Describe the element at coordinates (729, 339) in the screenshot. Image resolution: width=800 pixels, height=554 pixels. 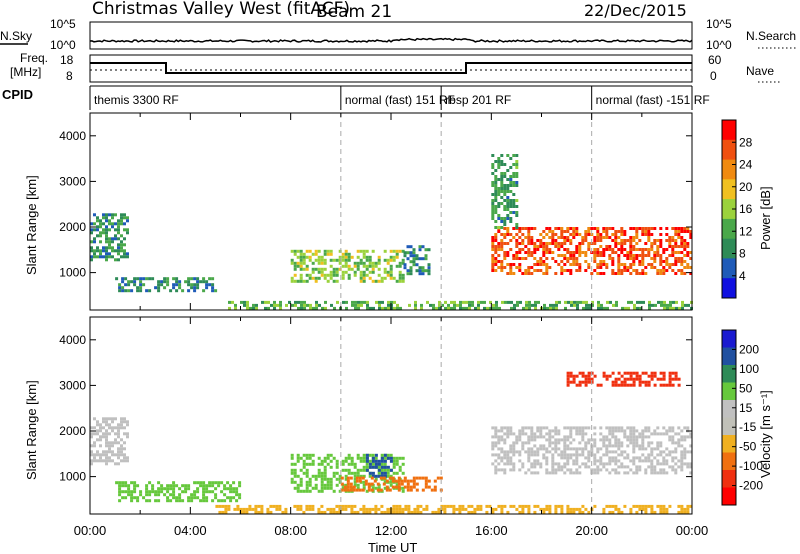
I see `colorbar-segment` at that location.